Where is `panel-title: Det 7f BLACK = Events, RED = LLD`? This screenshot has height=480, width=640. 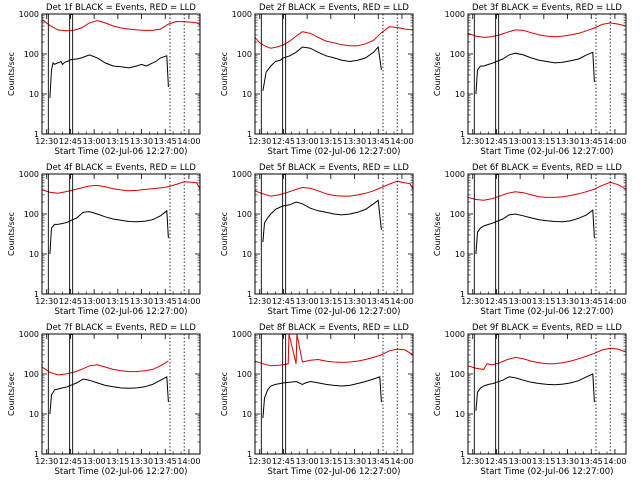 panel-title: Det 7f BLACK = Events, RED = LLD is located at coordinates (121, 328).